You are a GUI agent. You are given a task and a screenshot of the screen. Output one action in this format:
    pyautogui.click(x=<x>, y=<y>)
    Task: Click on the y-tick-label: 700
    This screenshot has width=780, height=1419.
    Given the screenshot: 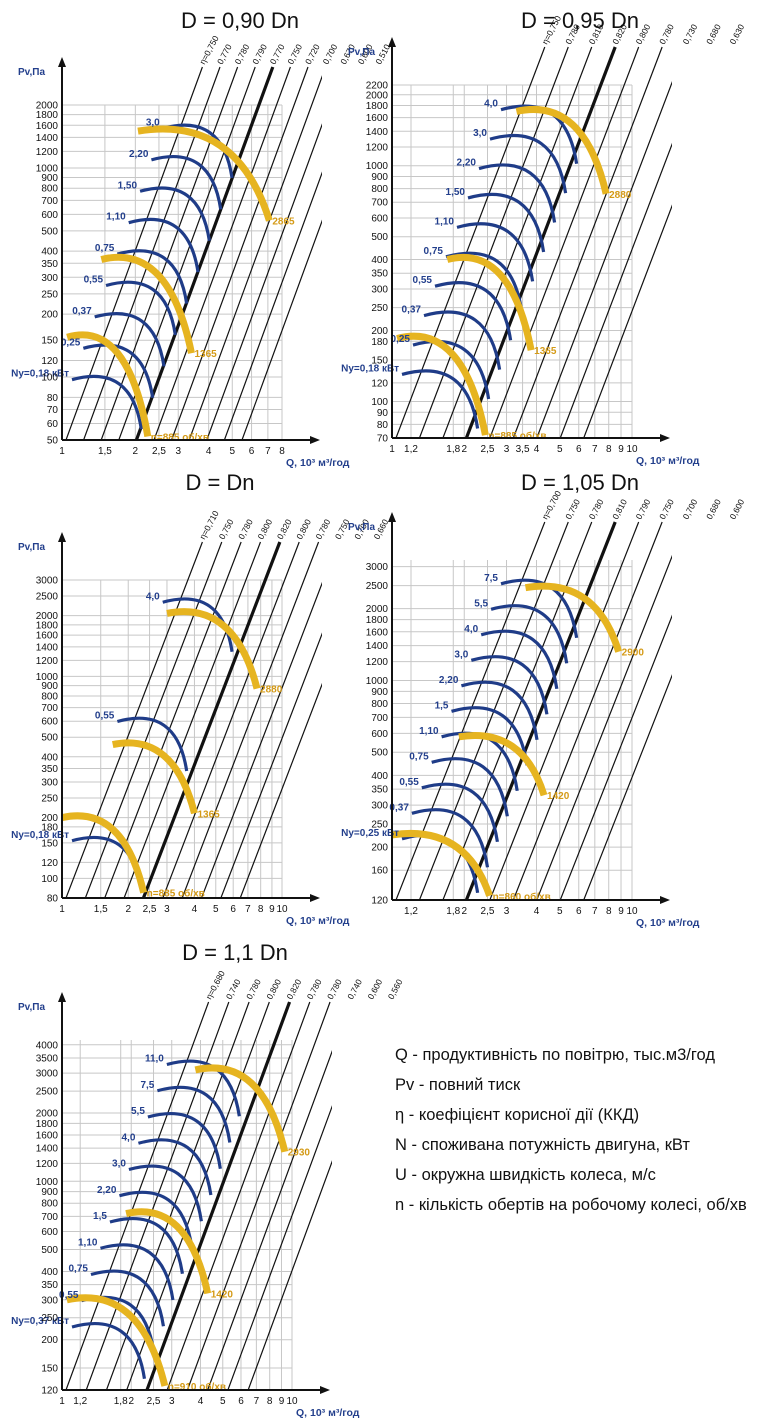 What is the action you would take?
    pyautogui.click(x=379, y=718)
    